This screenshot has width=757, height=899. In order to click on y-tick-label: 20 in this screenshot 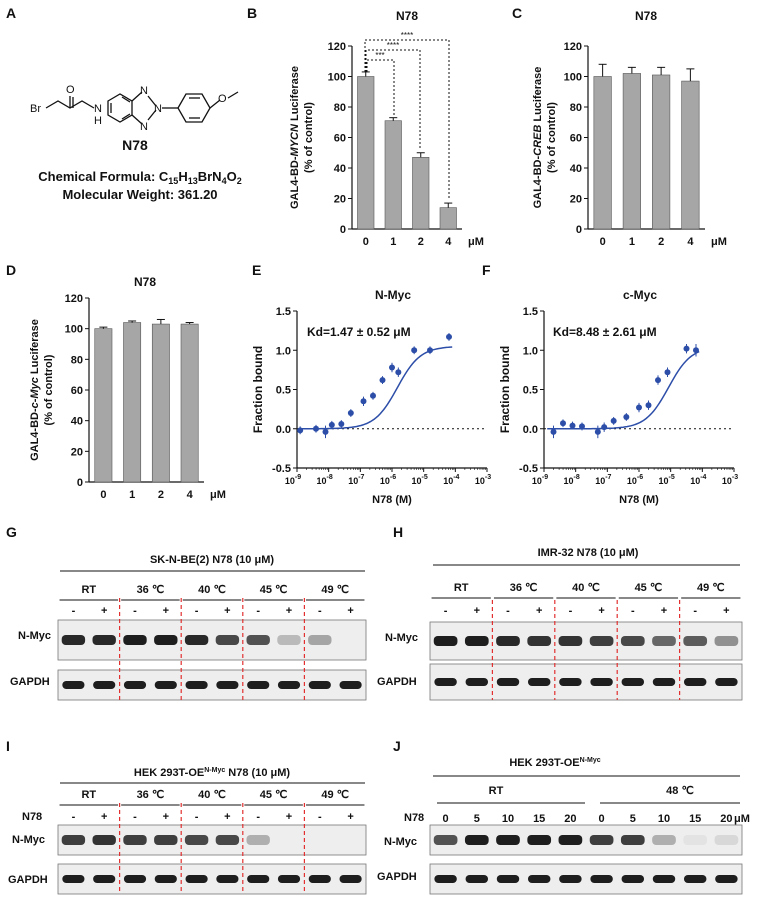, I will do `click(77, 452)`.